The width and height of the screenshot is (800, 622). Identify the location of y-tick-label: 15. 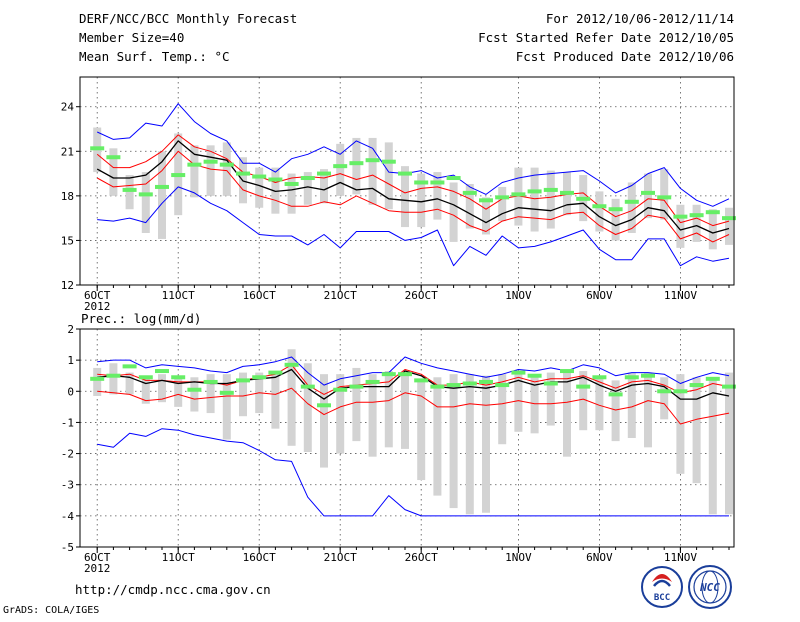
(67, 240).